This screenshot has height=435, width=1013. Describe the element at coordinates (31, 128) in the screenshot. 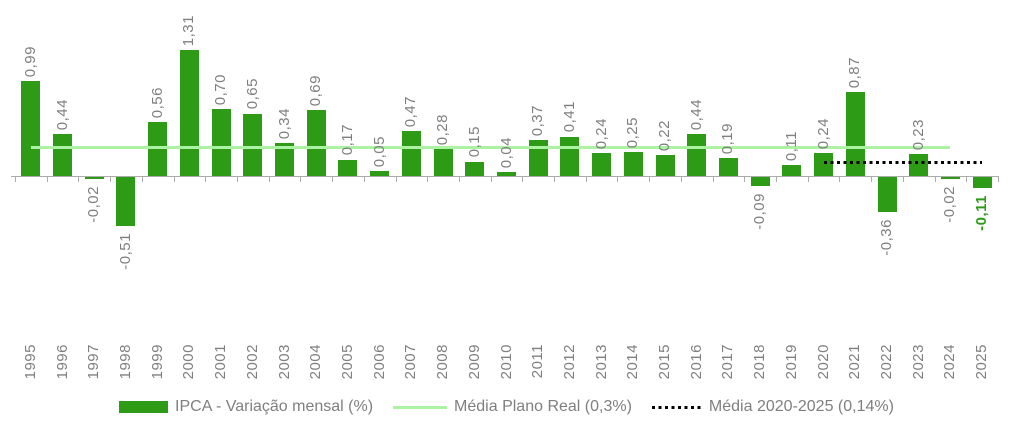

I see `bar-1995` at that location.